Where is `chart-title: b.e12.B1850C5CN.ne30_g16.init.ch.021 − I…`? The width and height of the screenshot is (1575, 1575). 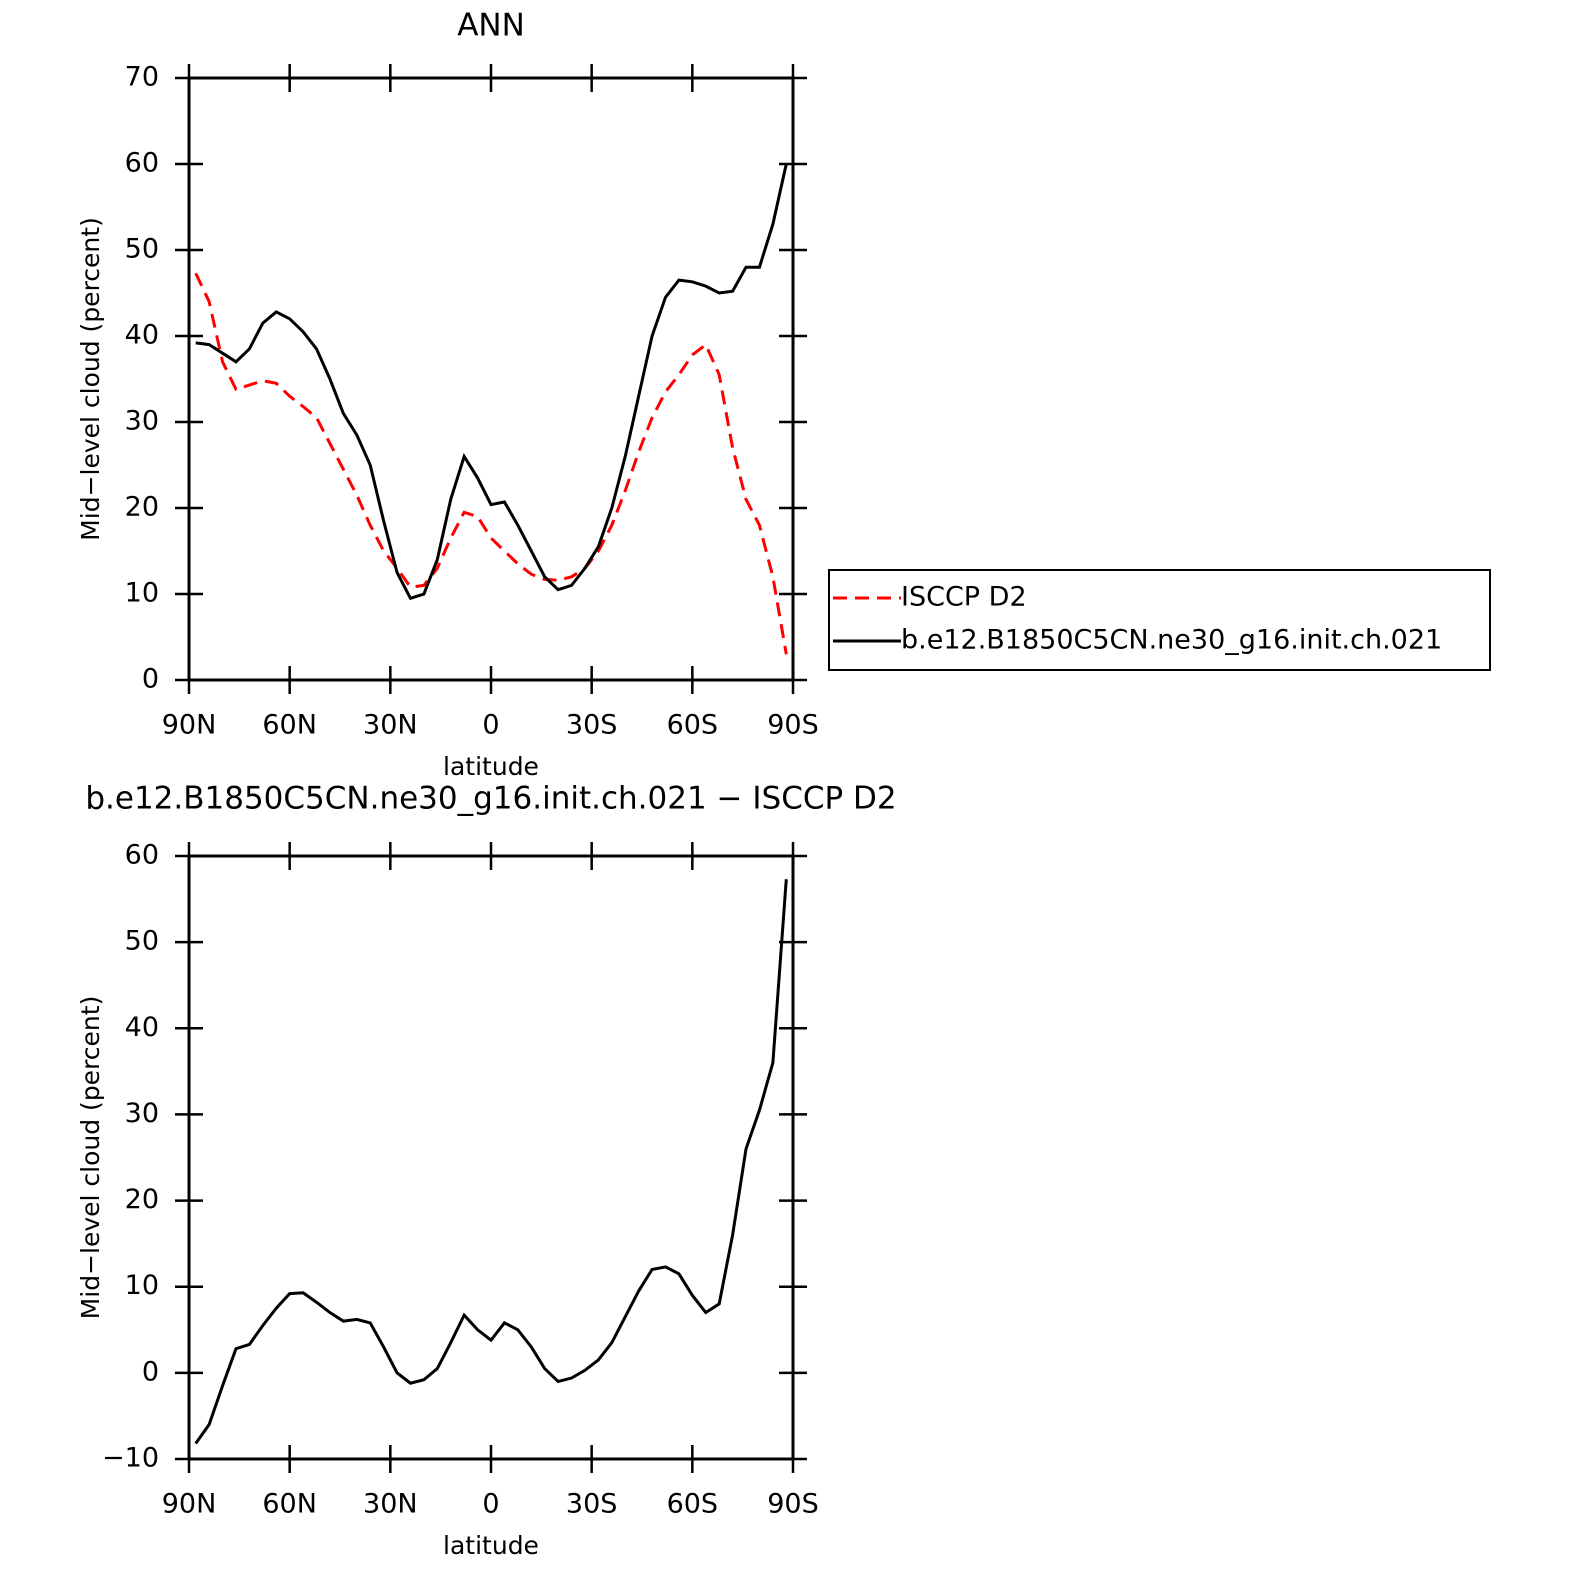 chart-title: b.e12.B1850C5CN.ne30_g16.init.ch.021 − I… is located at coordinates (490, 799).